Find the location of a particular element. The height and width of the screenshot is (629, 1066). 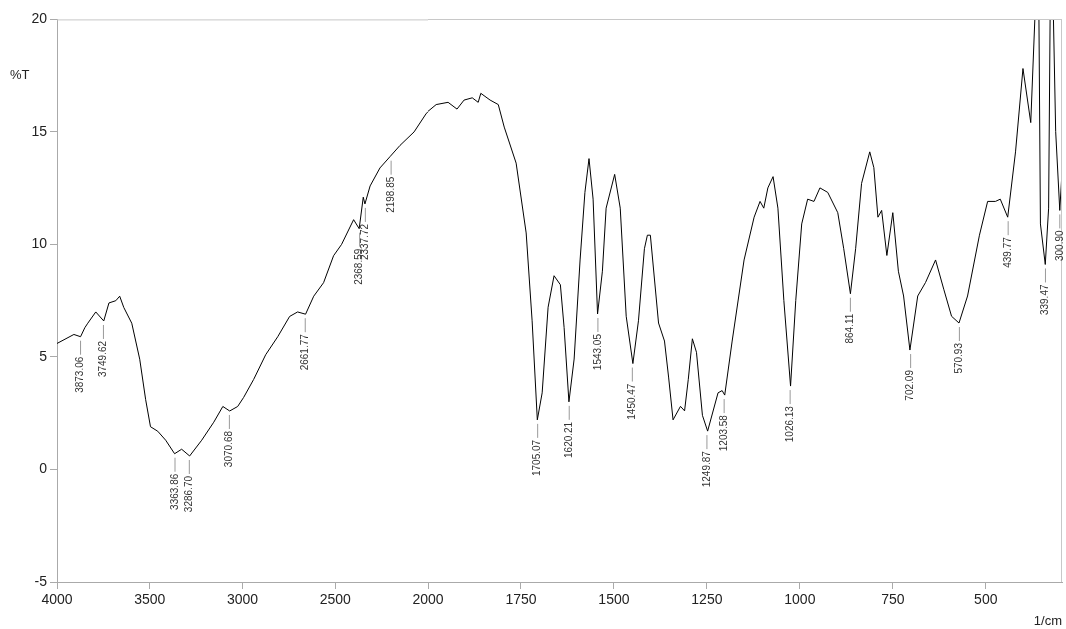

y-tick-label: 15 is located at coordinates (39, 130).